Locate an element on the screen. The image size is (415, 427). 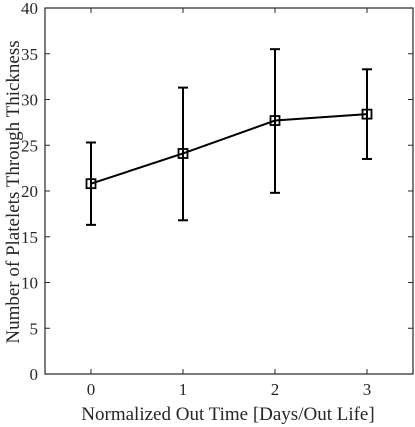
y-tick-label: 35 is located at coordinates (29, 54).